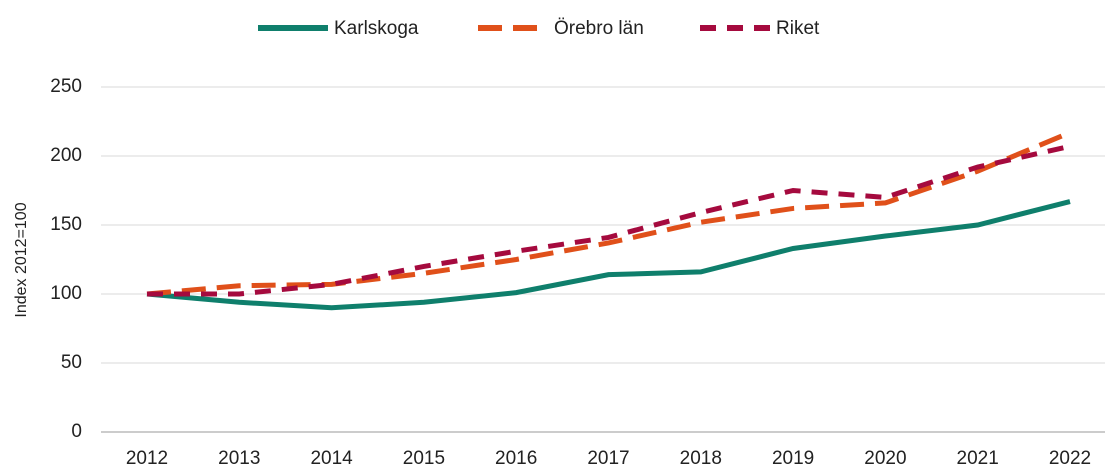  I want to click on y-tick-label: 250, so click(66, 86).